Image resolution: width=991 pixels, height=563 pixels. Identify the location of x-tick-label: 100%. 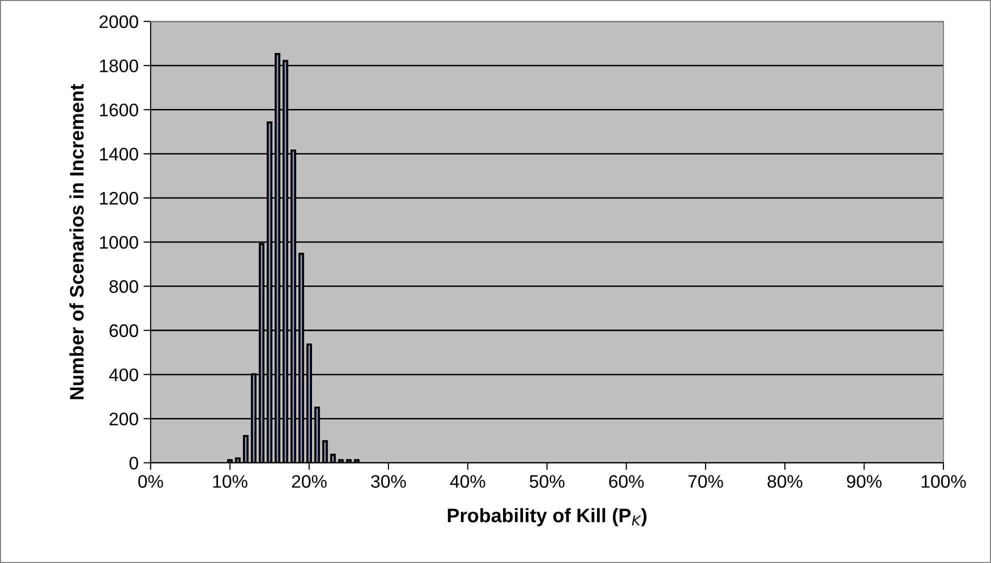
(944, 481).